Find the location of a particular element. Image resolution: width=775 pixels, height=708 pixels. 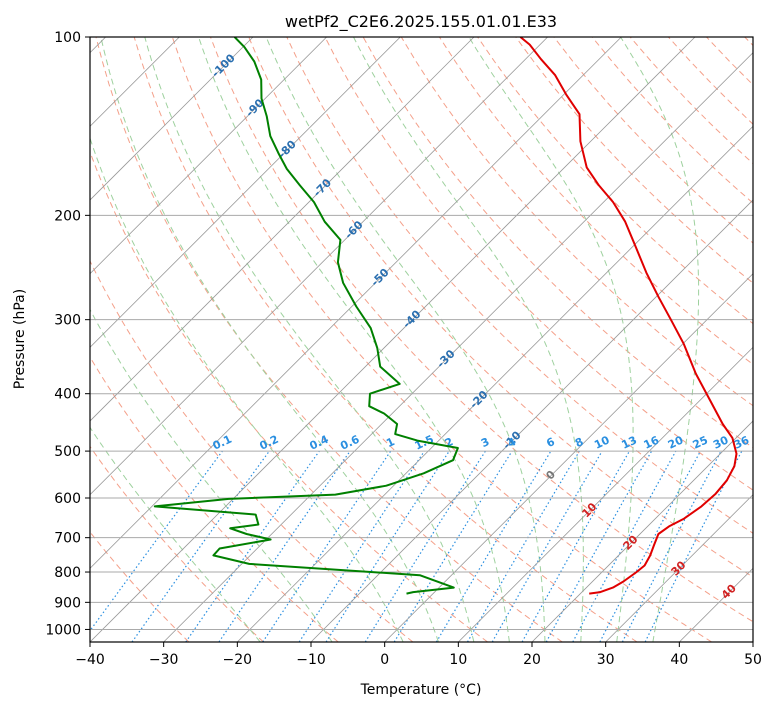

y-axis-ticks: 100 200 300 400 500 600 700 800 900 1000 is located at coordinates (67, 334).